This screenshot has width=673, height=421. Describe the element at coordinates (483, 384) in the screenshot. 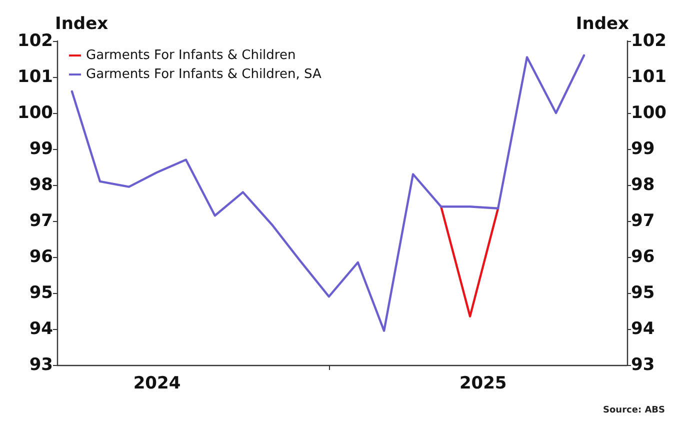

I see `x-tick-label: 2025` at that location.